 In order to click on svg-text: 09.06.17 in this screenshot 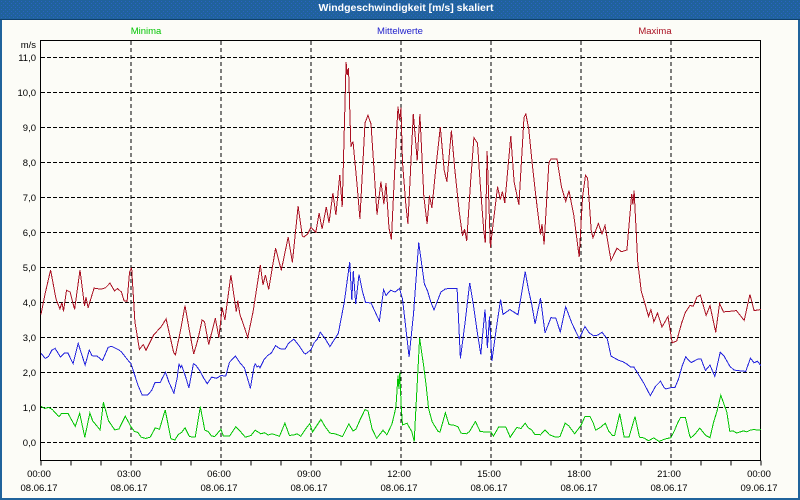, I will do `click(759, 488)`.